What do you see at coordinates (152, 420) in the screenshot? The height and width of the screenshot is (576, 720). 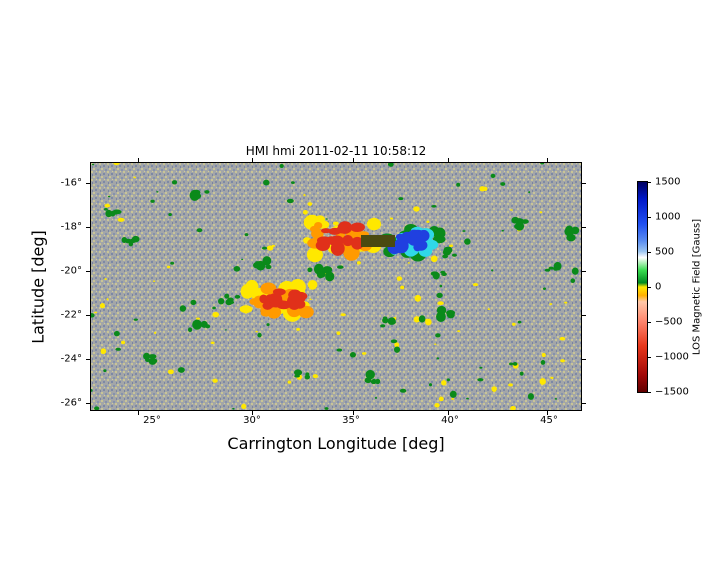 I see `x-tick-label: 25°` at bounding box center [152, 420].